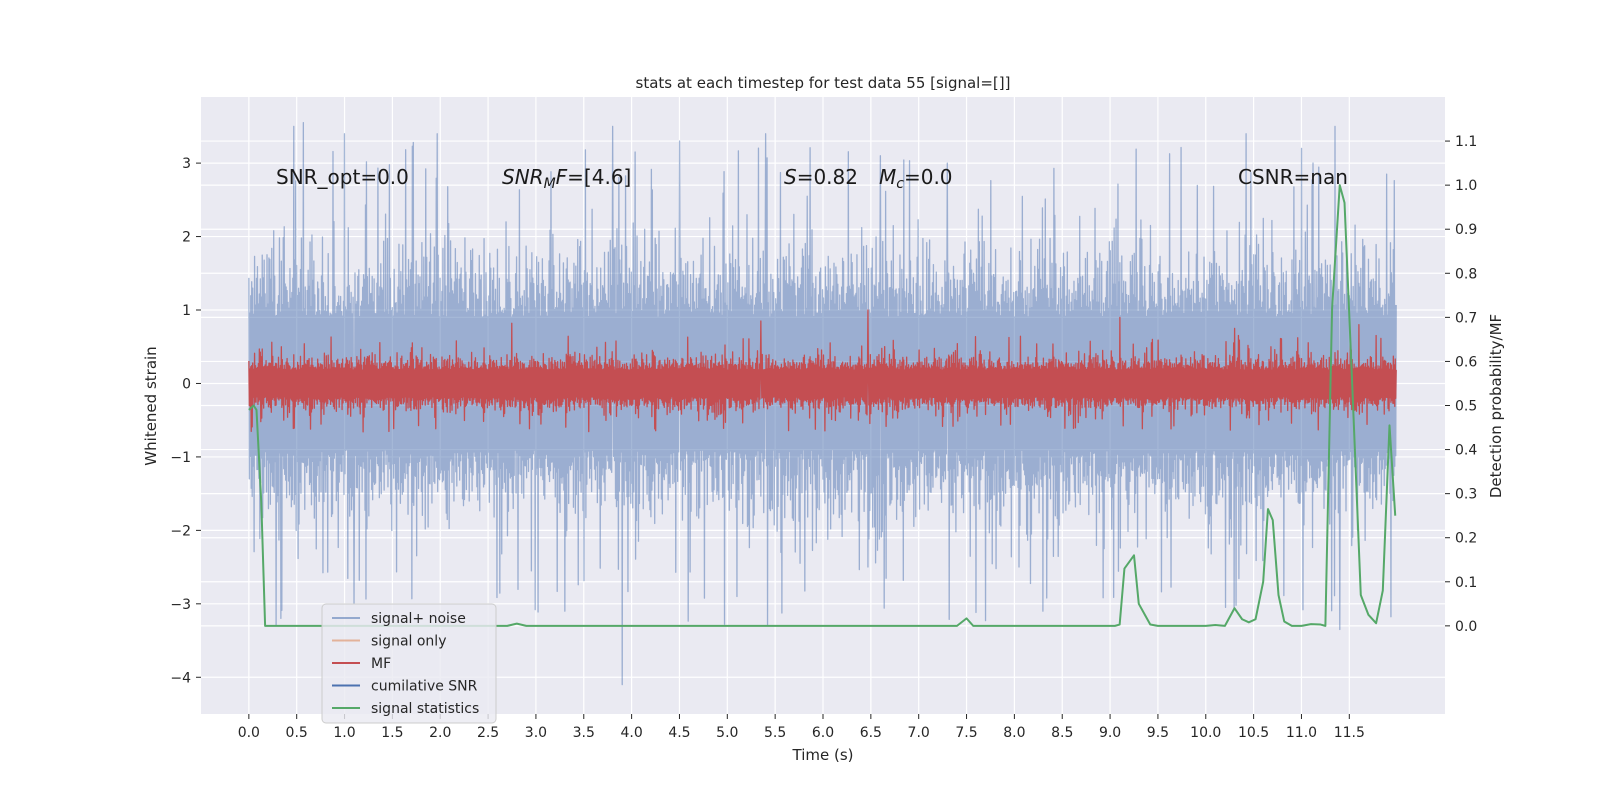 This screenshot has width=1600, height=800. I want to click on x-tick-label: 10.0, so click(1205, 733).